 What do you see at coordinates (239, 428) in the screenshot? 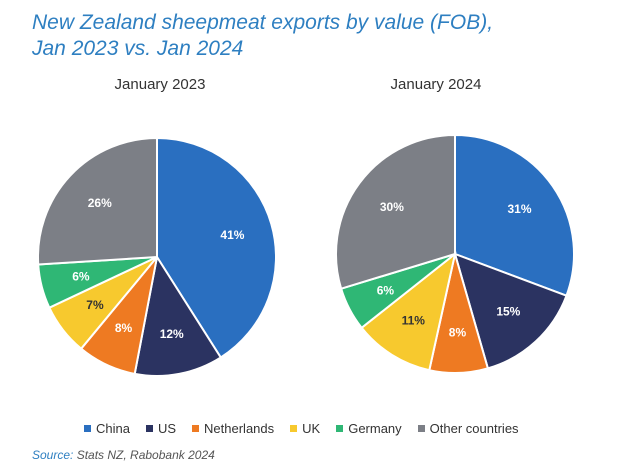
I see `legend-label: Netherlands` at bounding box center [239, 428].